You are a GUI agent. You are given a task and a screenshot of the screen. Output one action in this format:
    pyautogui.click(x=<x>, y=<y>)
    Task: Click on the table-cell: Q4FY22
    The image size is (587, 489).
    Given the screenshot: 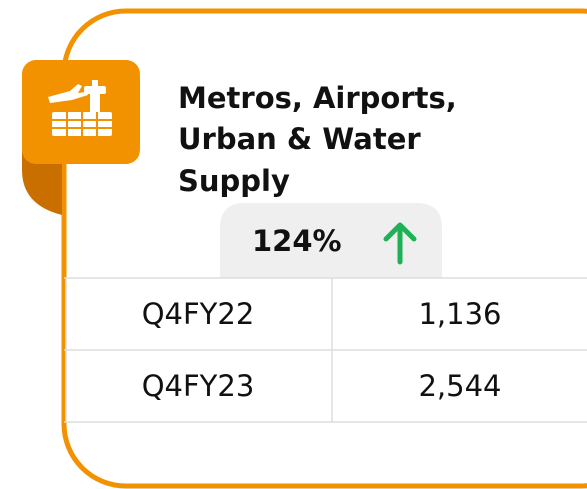 What is the action you would take?
    pyautogui.click(x=198, y=314)
    